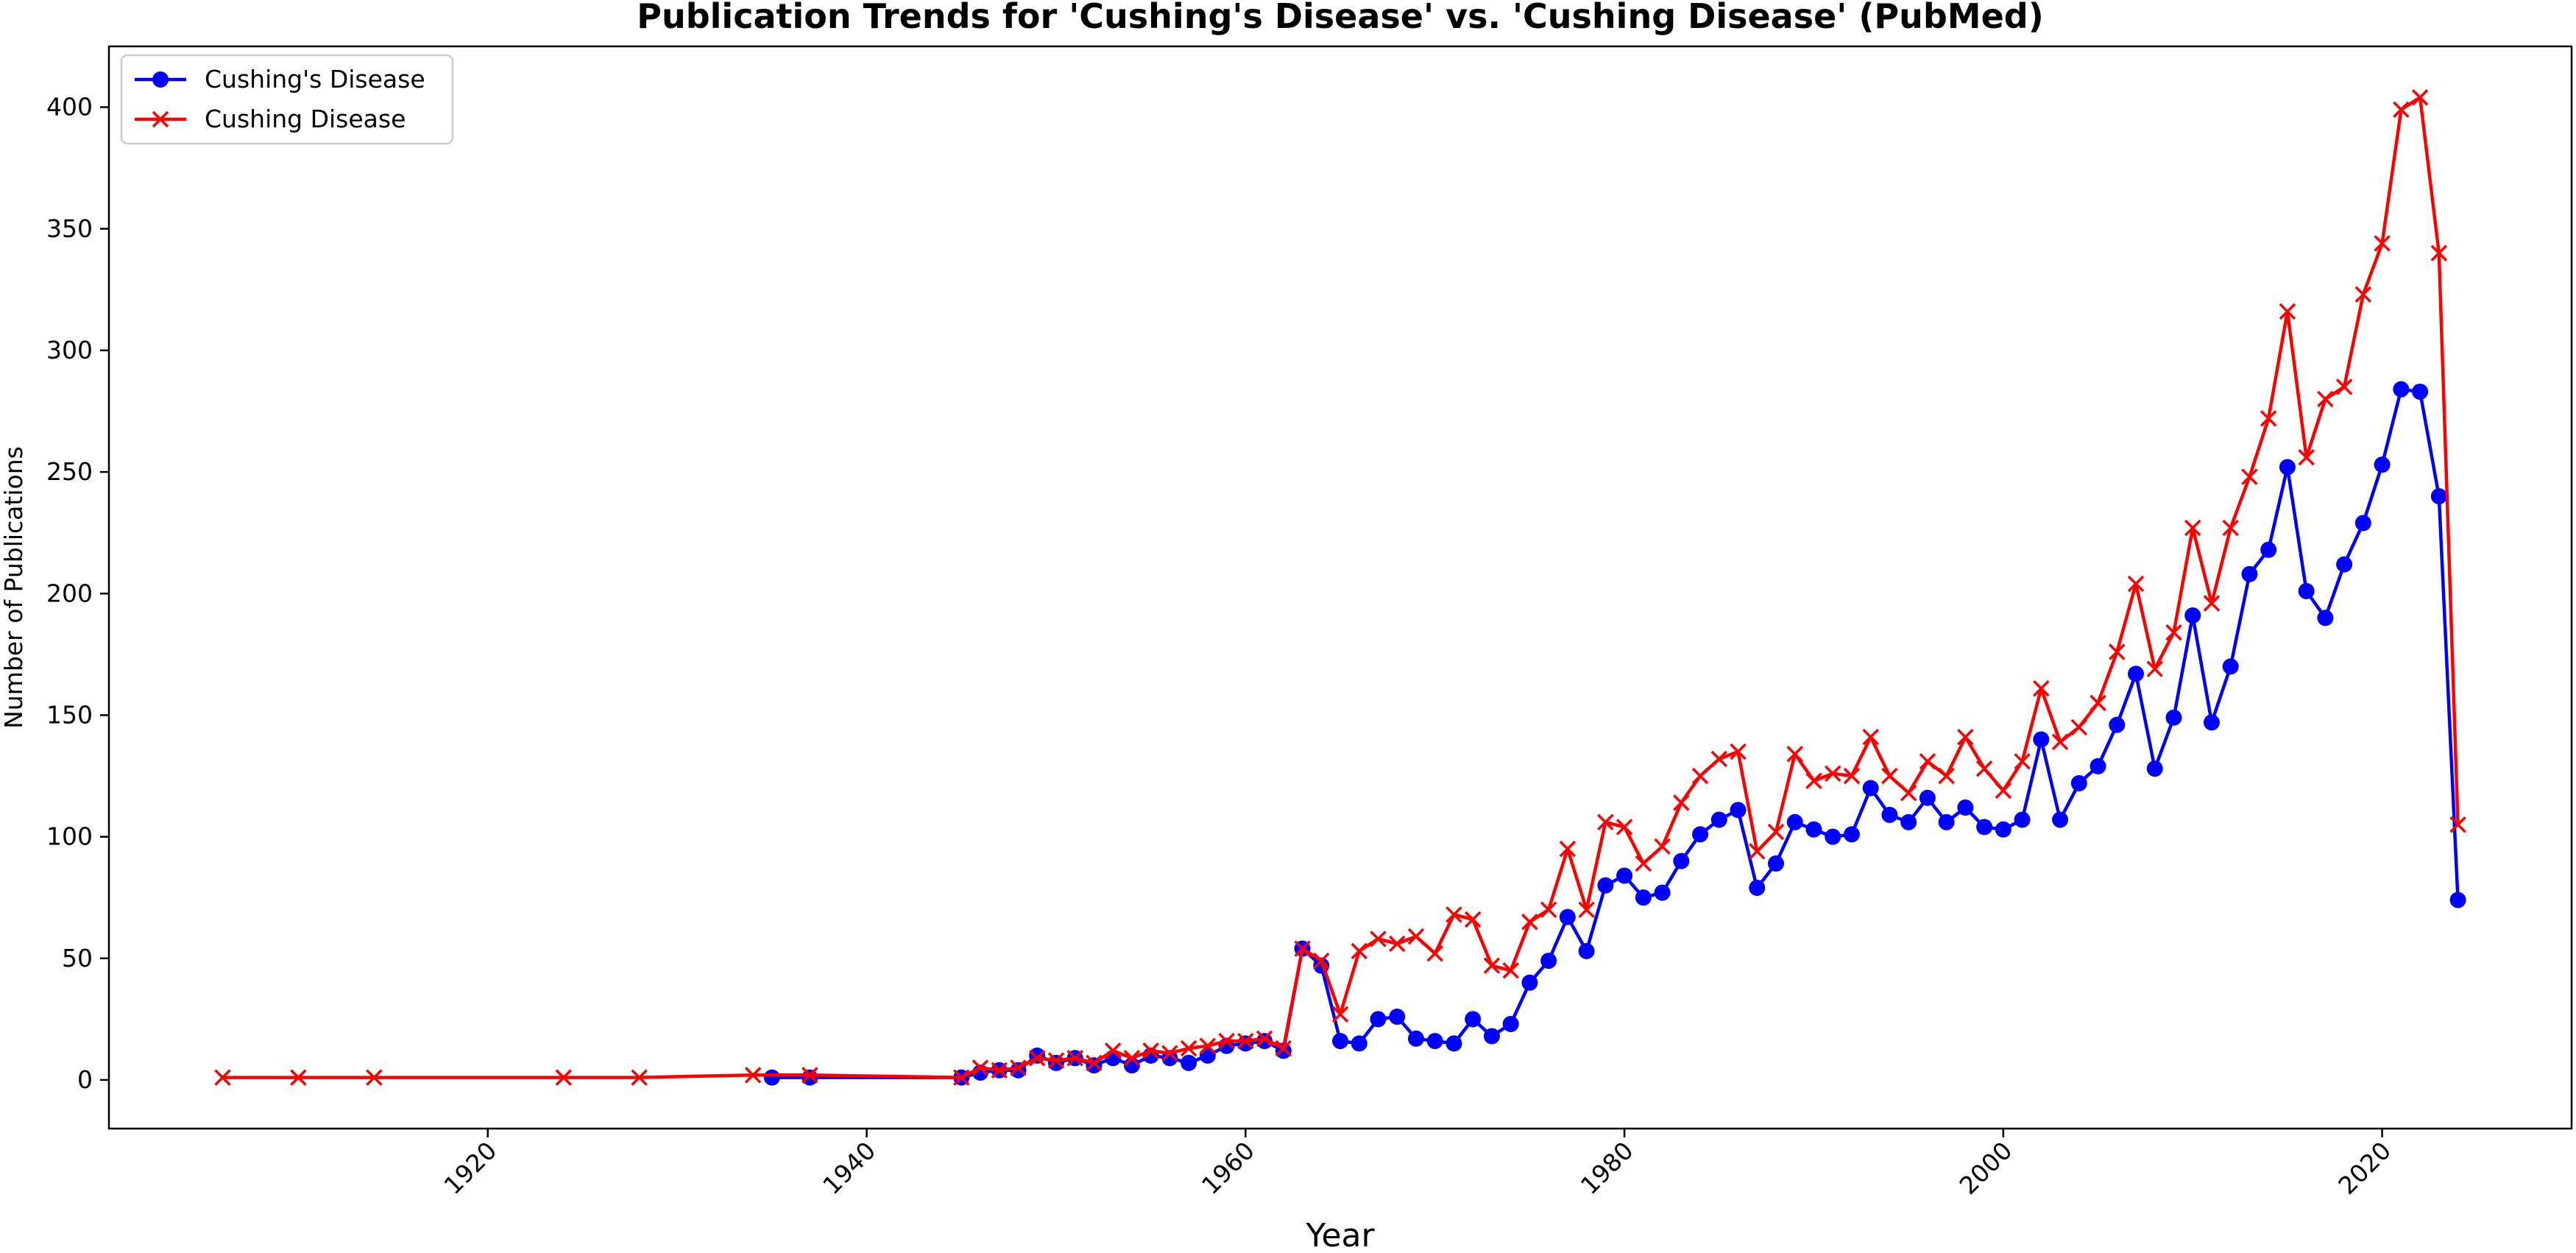 The image size is (2576, 1253). I want to click on x-tick-label: 1960, so click(1228, 1168).